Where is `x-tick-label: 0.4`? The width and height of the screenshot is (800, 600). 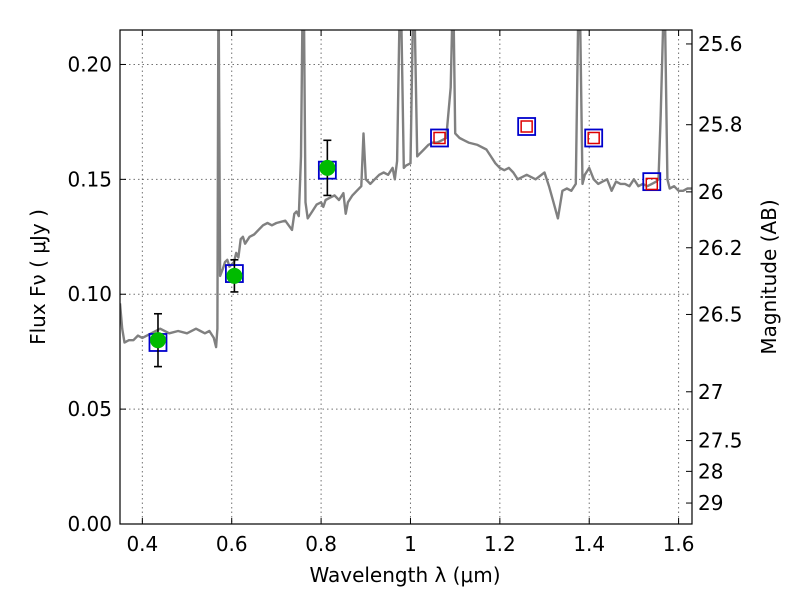
x-tick-label: 0.4 is located at coordinates (142, 544).